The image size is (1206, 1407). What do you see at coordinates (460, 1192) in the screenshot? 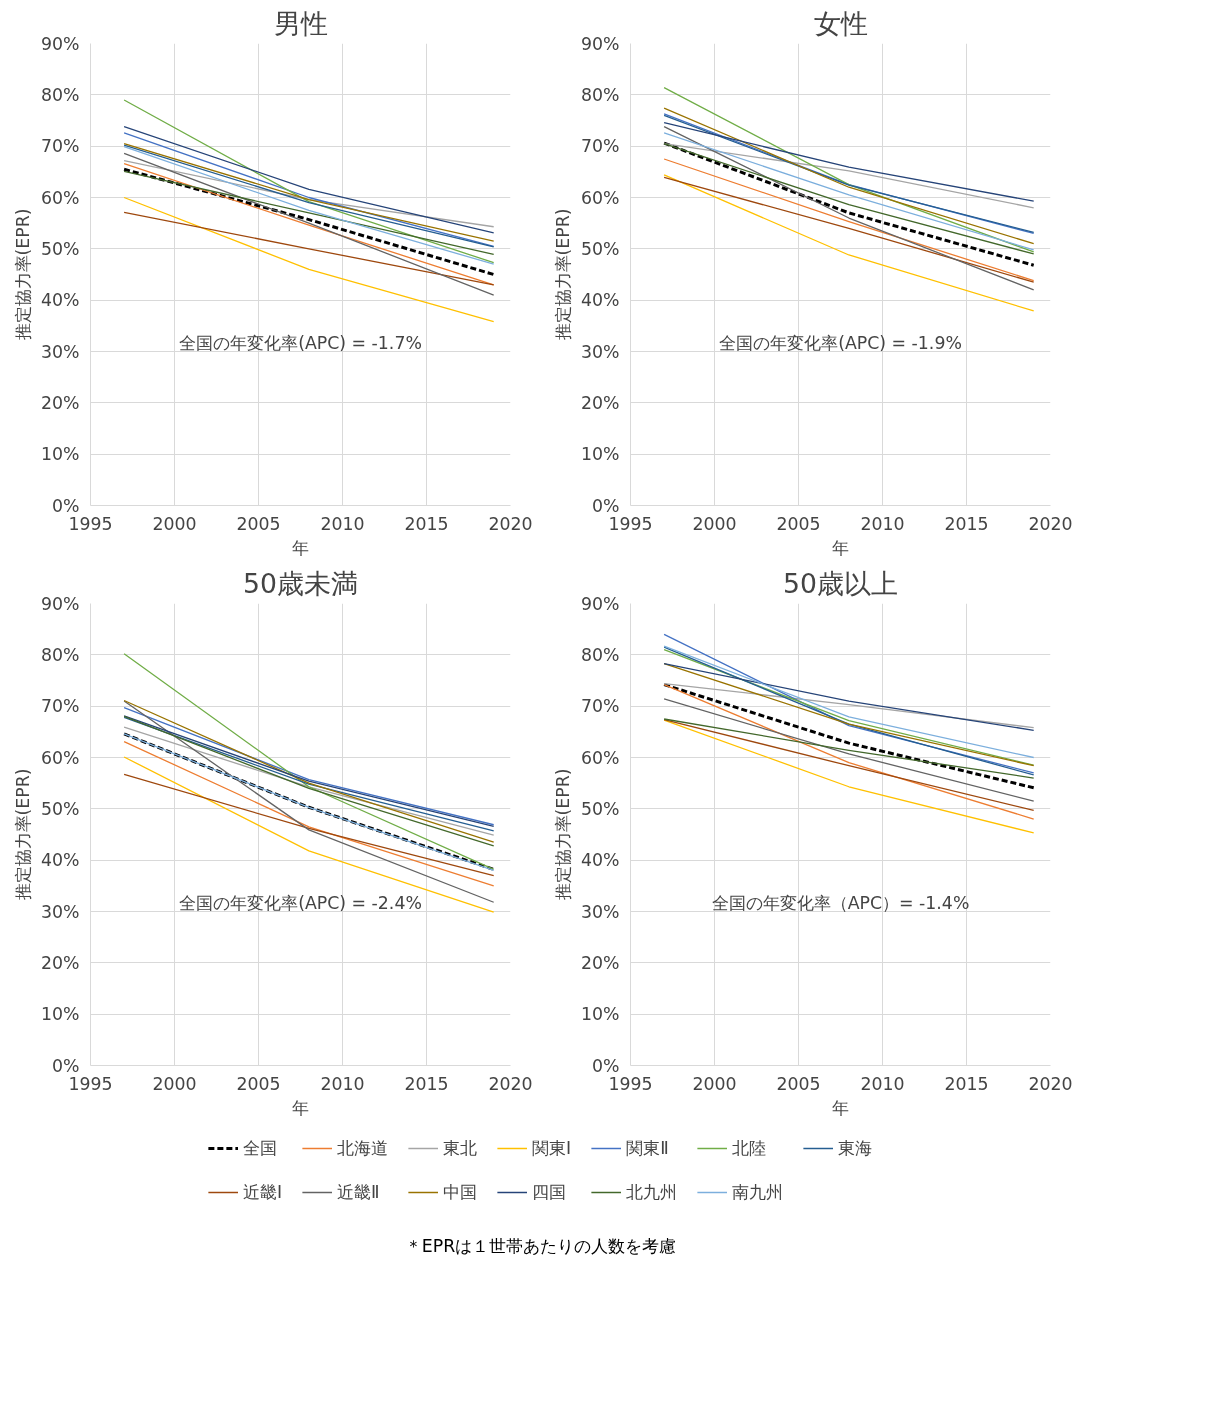
I see `legend-label: 中国` at bounding box center [460, 1192].